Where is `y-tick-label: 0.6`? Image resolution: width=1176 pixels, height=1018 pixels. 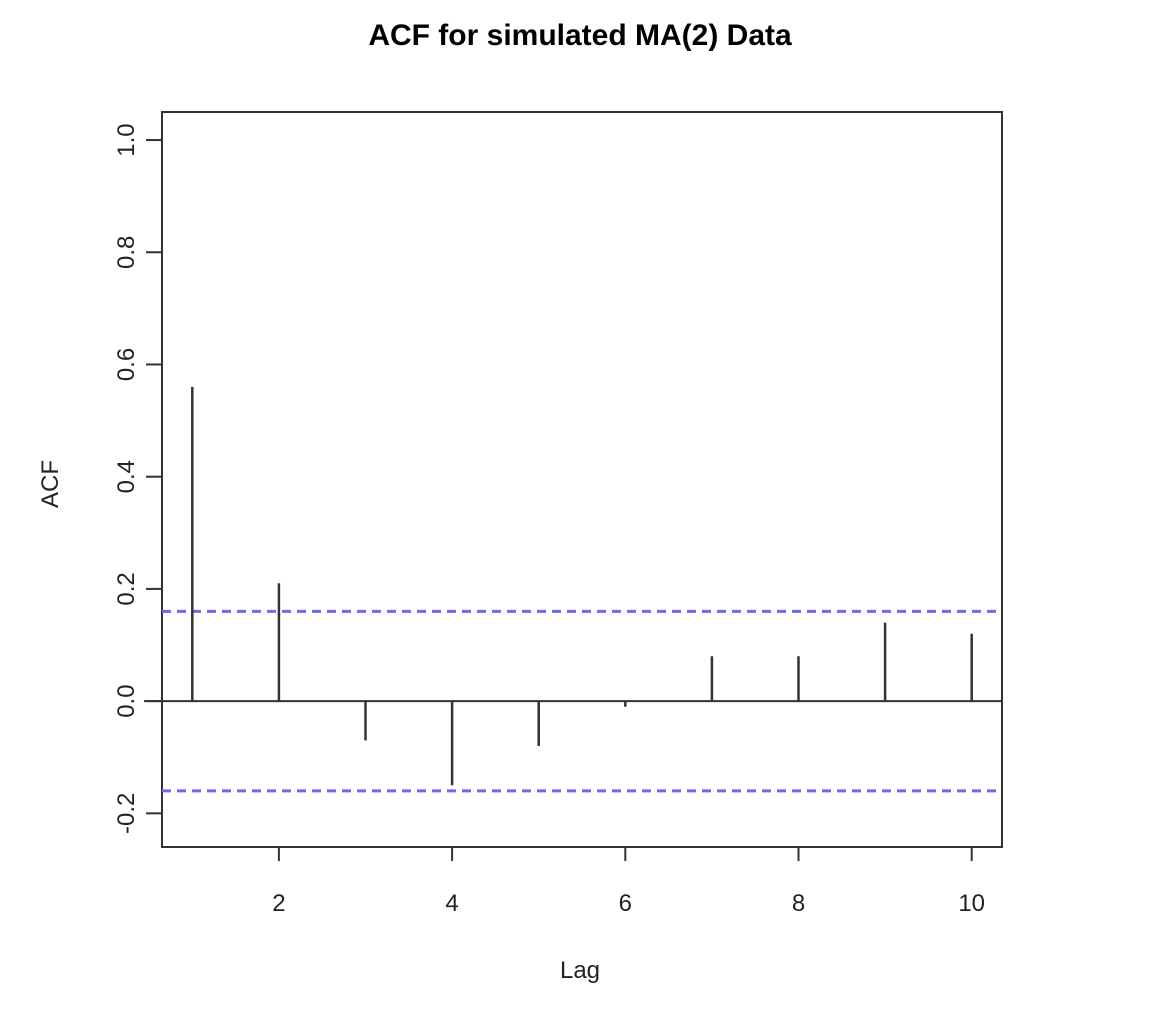 y-tick-label: 0.6 is located at coordinates (126, 364).